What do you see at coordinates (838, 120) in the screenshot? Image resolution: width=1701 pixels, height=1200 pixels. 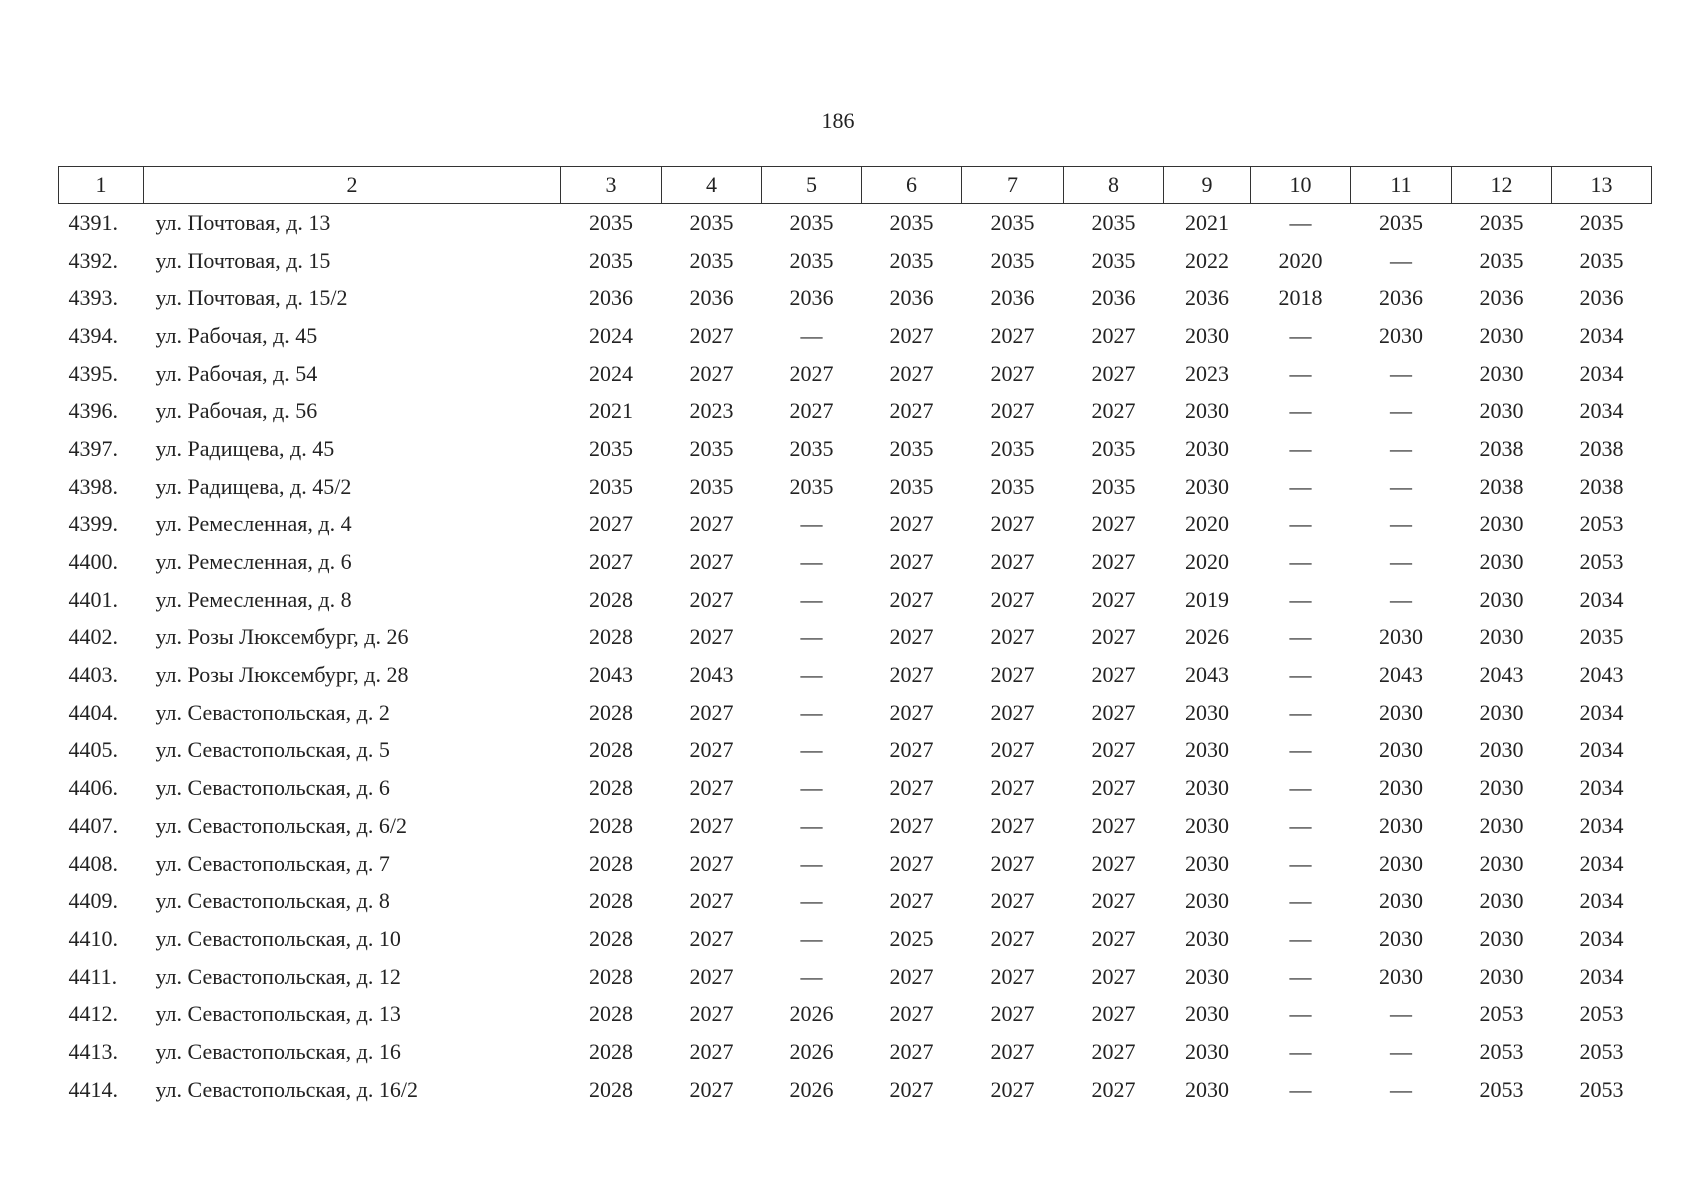 I see `page-number: 186` at bounding box center [838, 120].